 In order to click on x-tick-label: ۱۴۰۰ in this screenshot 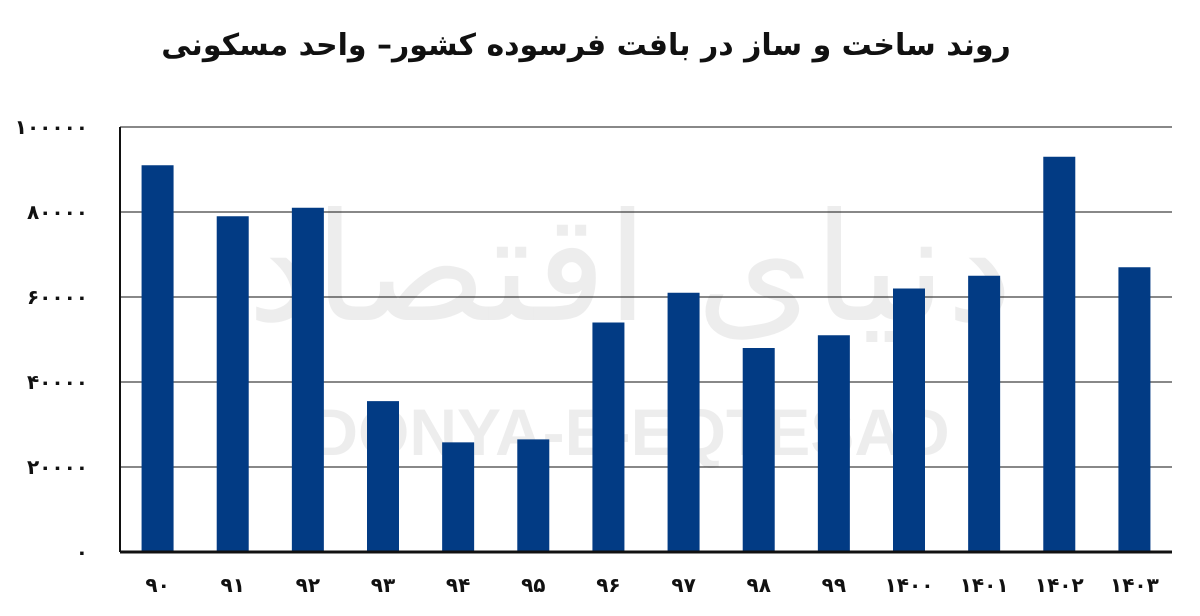, I will do `click(909, 585)`.